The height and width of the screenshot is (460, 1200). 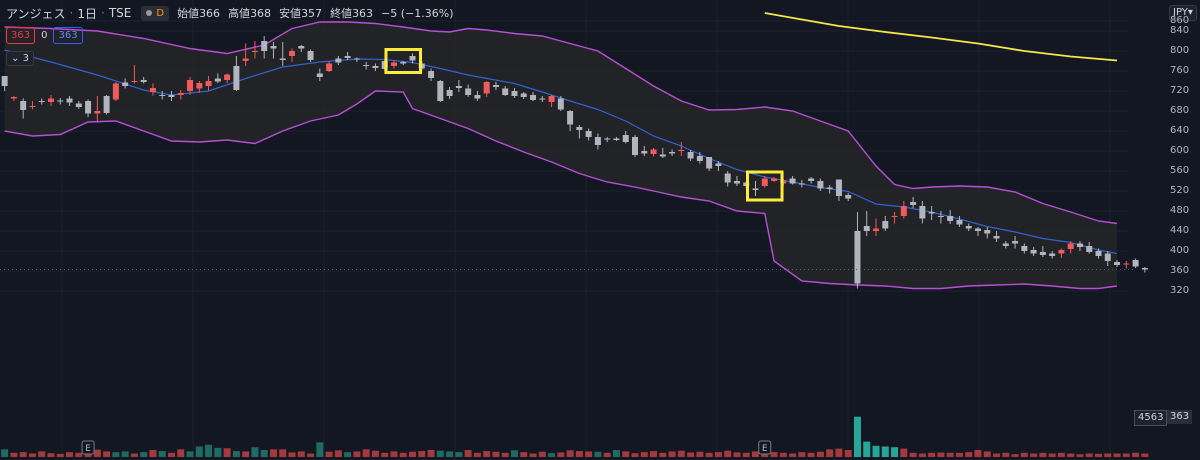 I want to click on market-status-badge: D, so click(x=155, y=13).